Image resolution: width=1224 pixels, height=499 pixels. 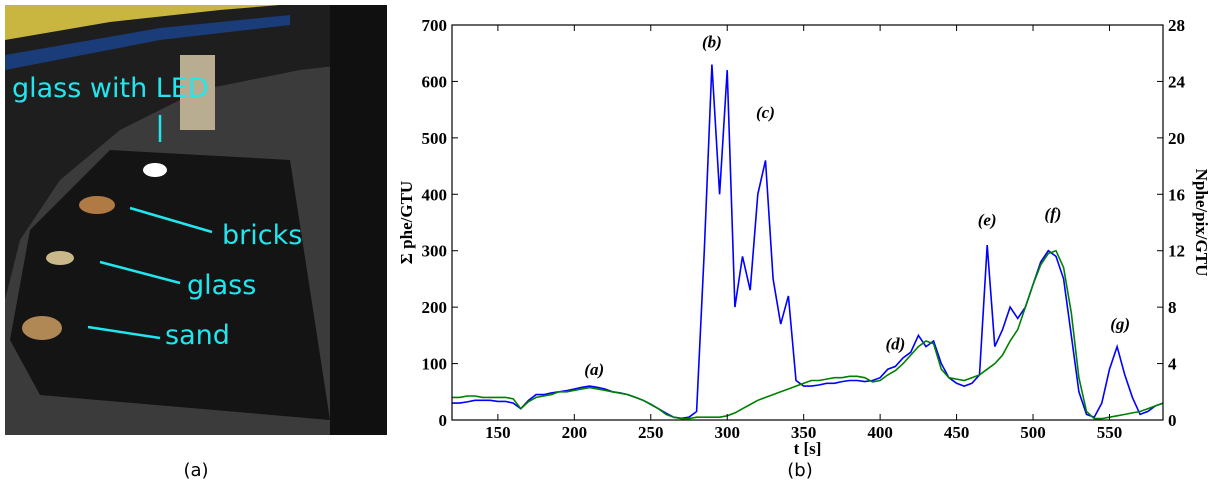 I want to click on annotation: (e), so click(x=987, y=219).